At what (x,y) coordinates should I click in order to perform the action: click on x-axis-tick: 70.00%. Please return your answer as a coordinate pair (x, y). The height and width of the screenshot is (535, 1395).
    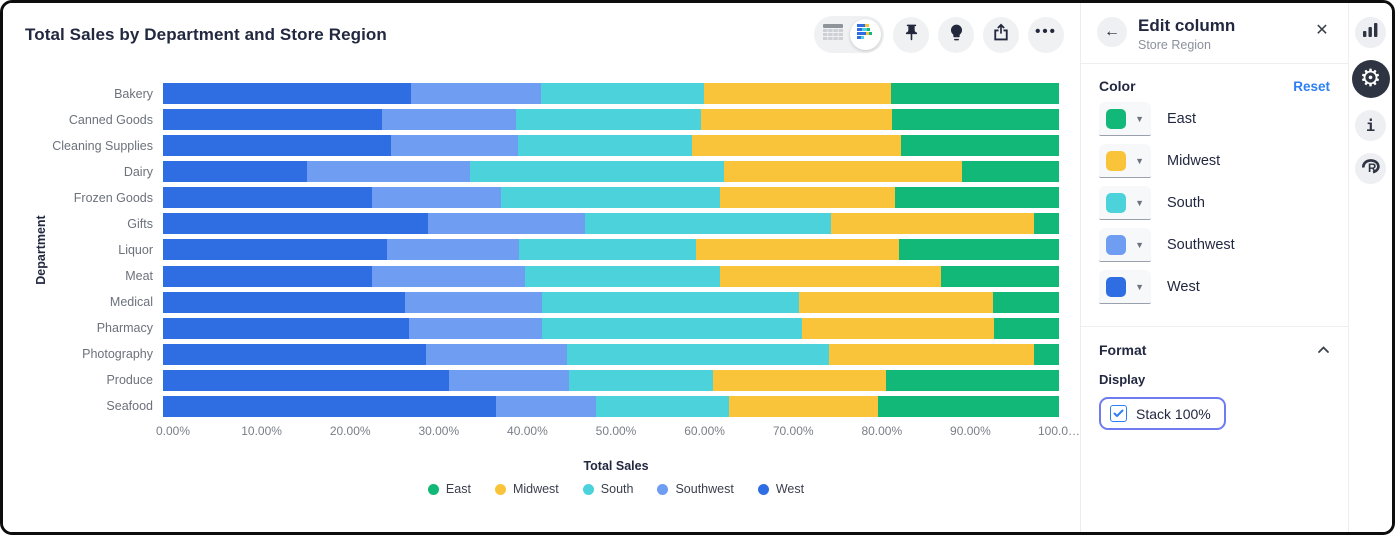
    Looking at the image, I should click on (793, 431).